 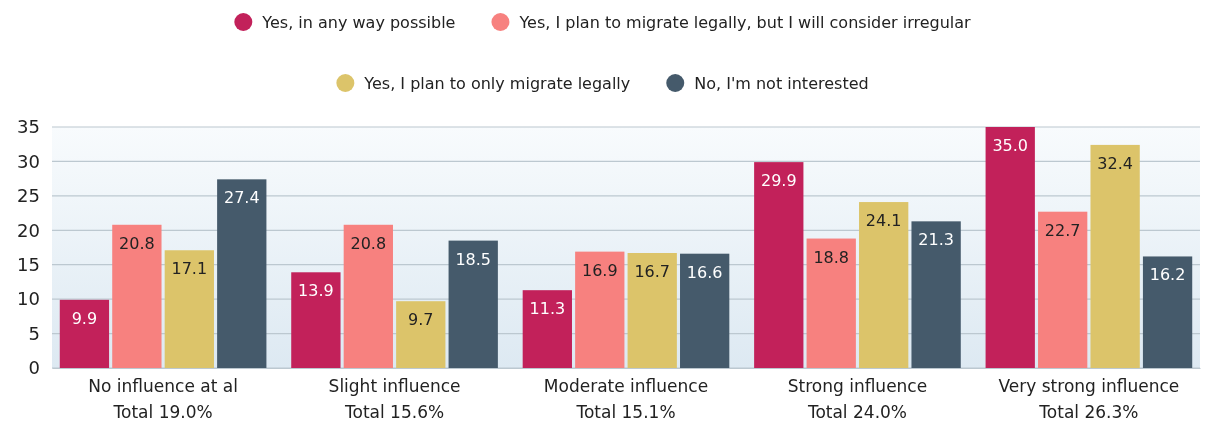 What do you see at coordinates (704, 272) in the screenshot?
I see `data-label: 16.6` at bounding box center [704, 272].